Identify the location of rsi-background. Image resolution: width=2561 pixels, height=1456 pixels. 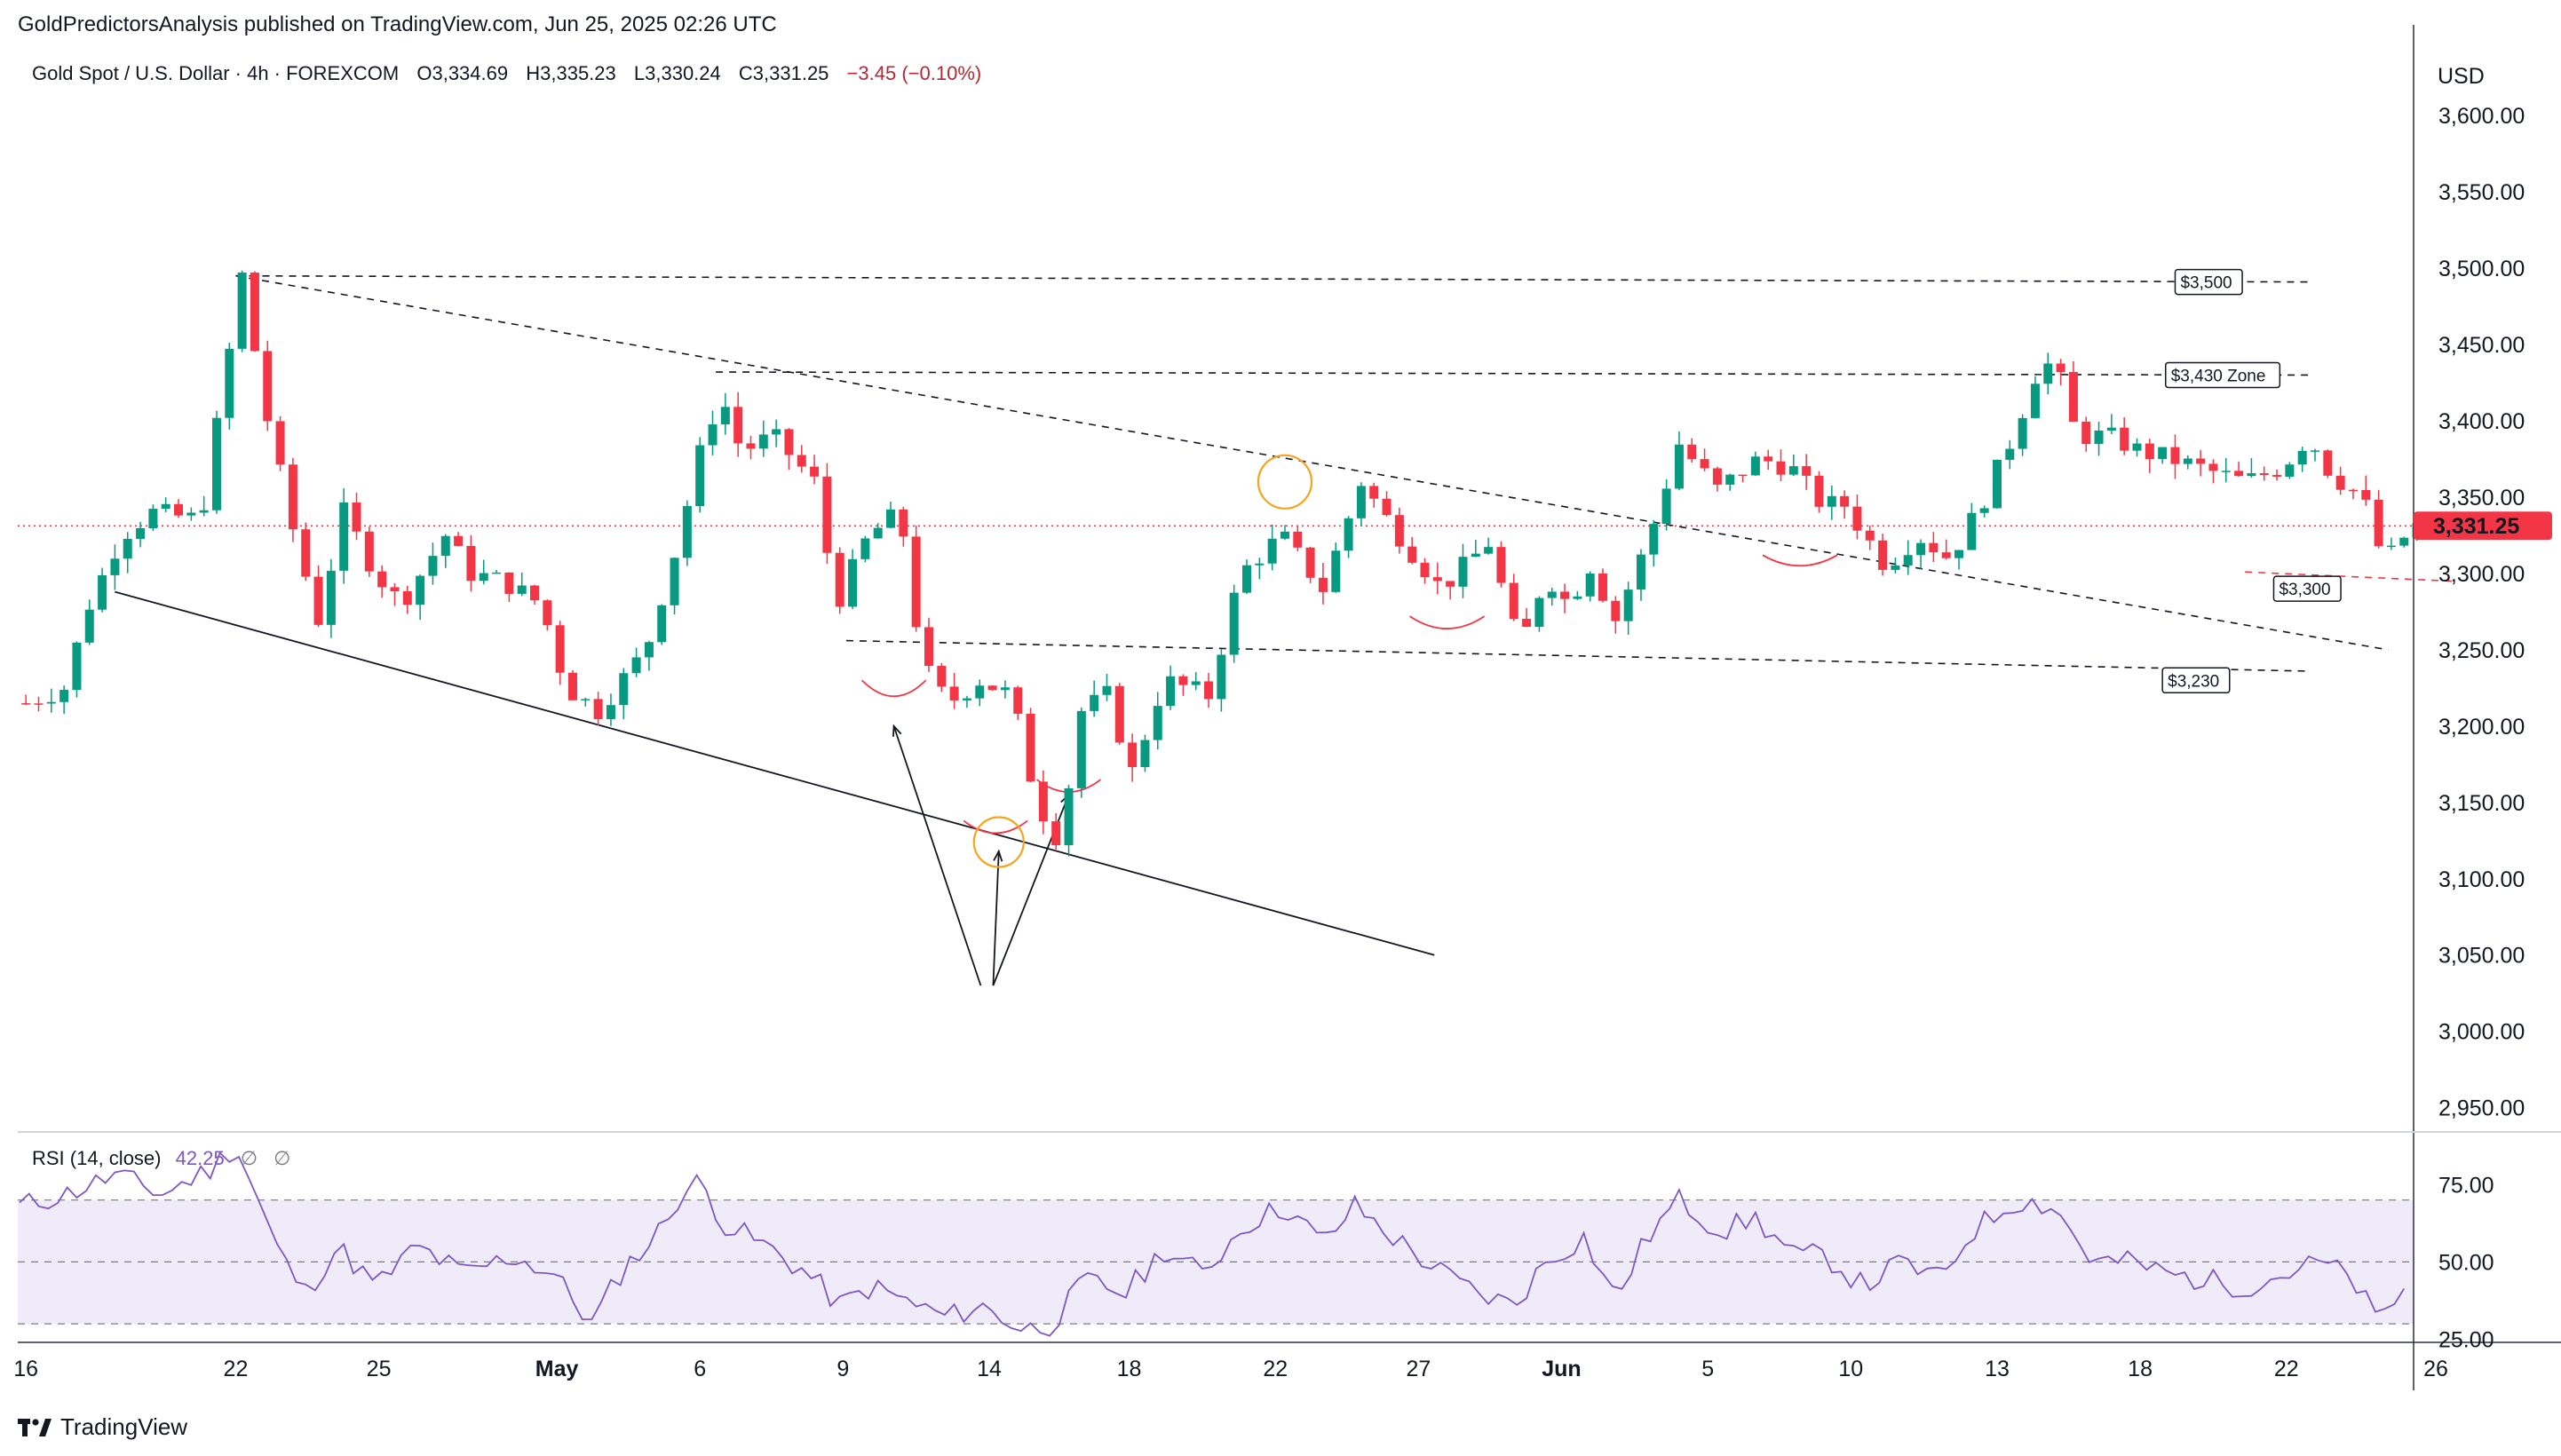
(1216, 1262).